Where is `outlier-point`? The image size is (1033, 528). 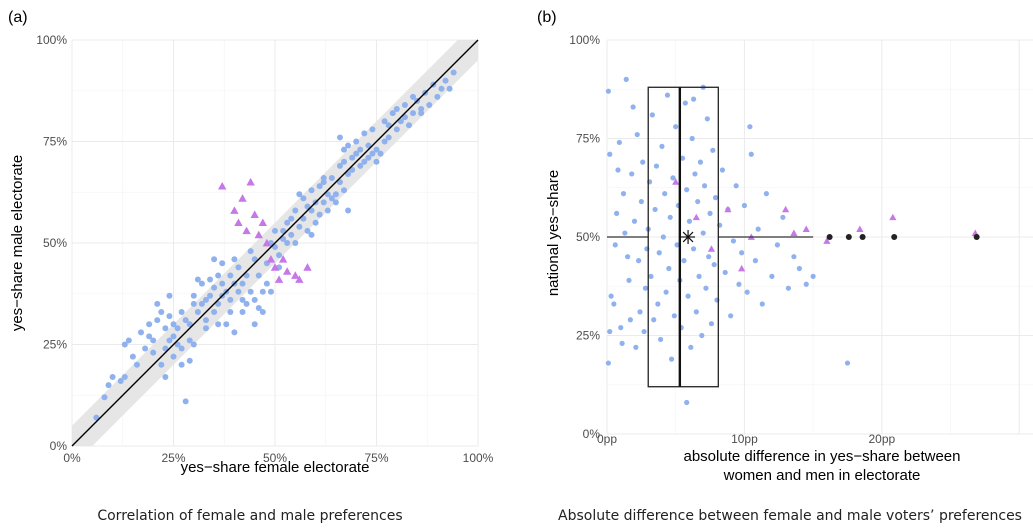
outlier-point is located at coordinates (862, 237).